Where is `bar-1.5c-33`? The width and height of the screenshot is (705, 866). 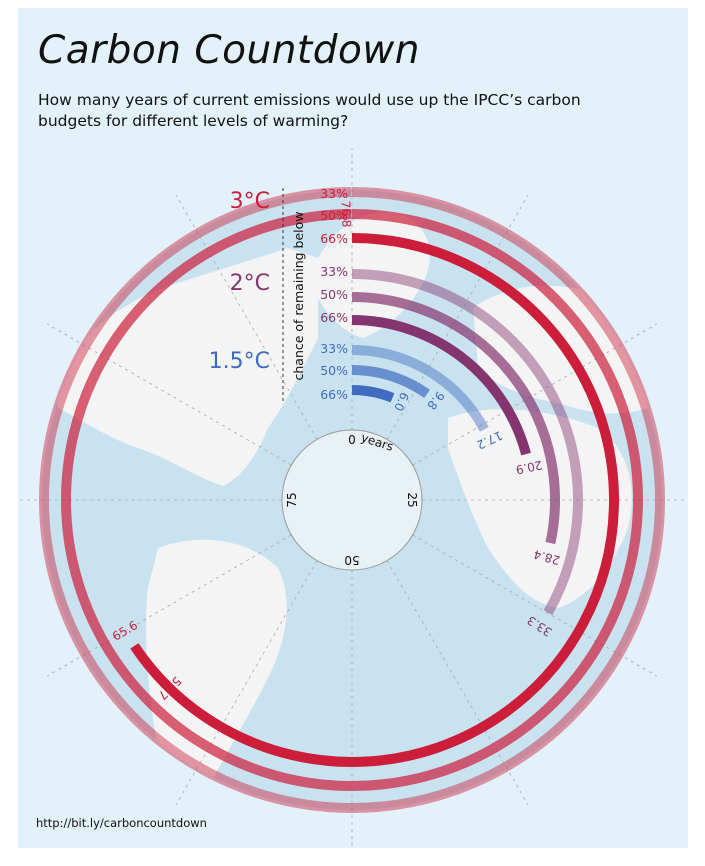
bar-1.5c-33 is located at coordinates (420, 388).